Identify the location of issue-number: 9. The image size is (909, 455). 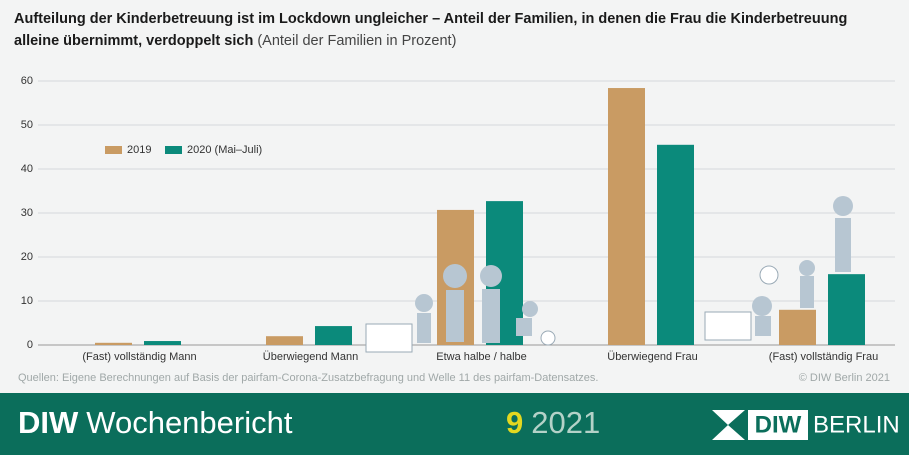
(514, 422).